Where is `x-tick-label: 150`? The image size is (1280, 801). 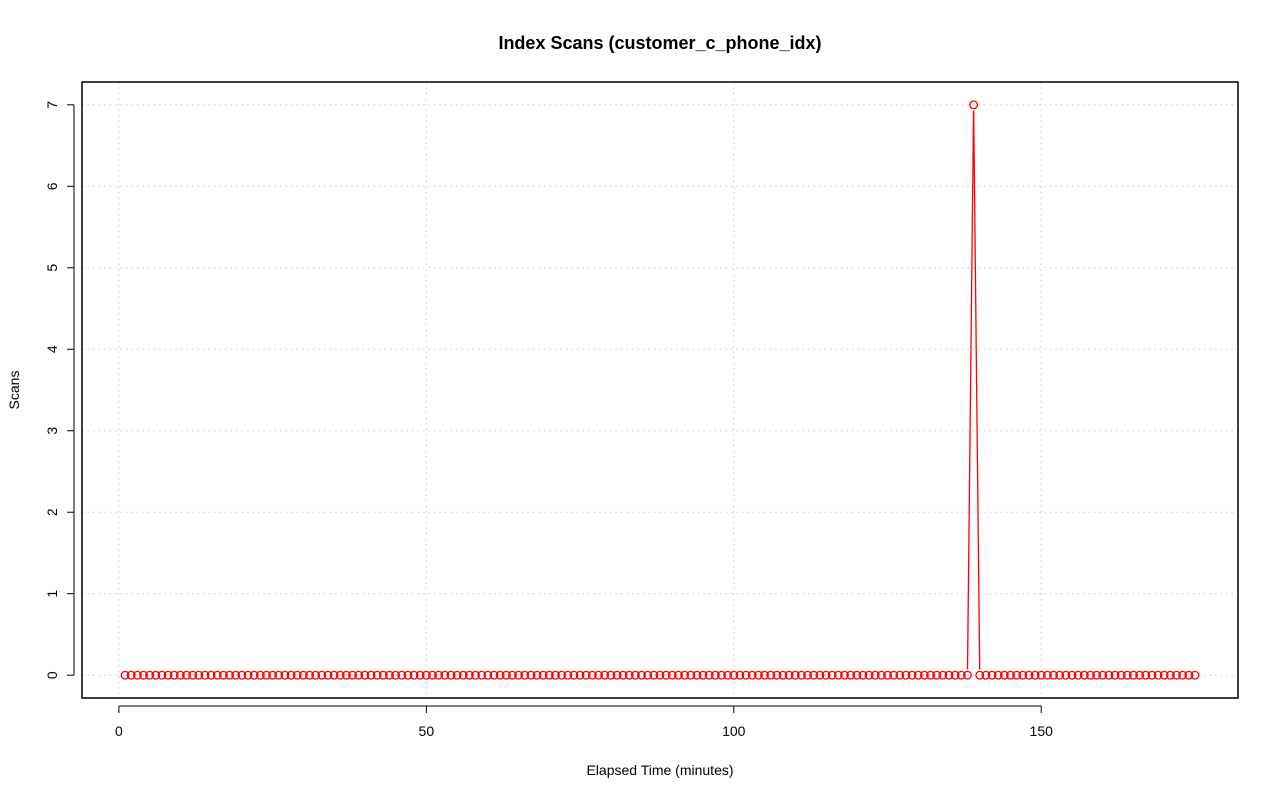 x-tick-label: 150 is located at coordinates (1042, 731).